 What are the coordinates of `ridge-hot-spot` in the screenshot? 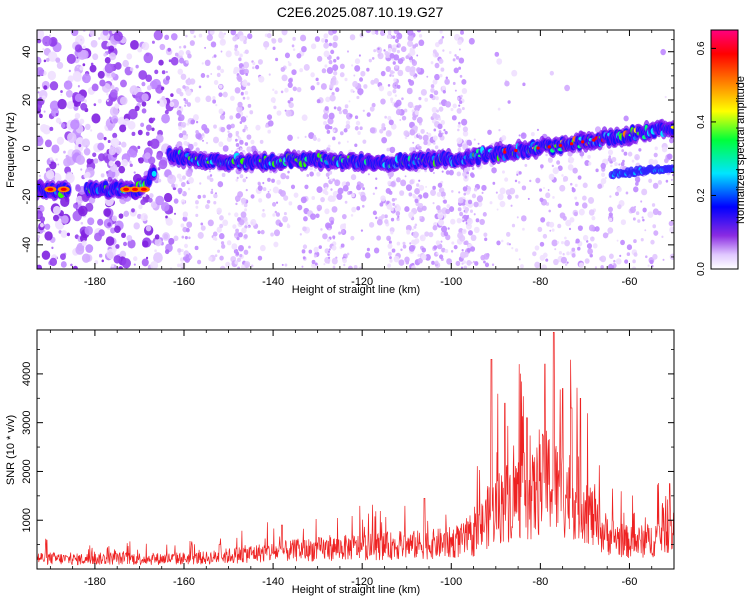 It's located at (50, 189).